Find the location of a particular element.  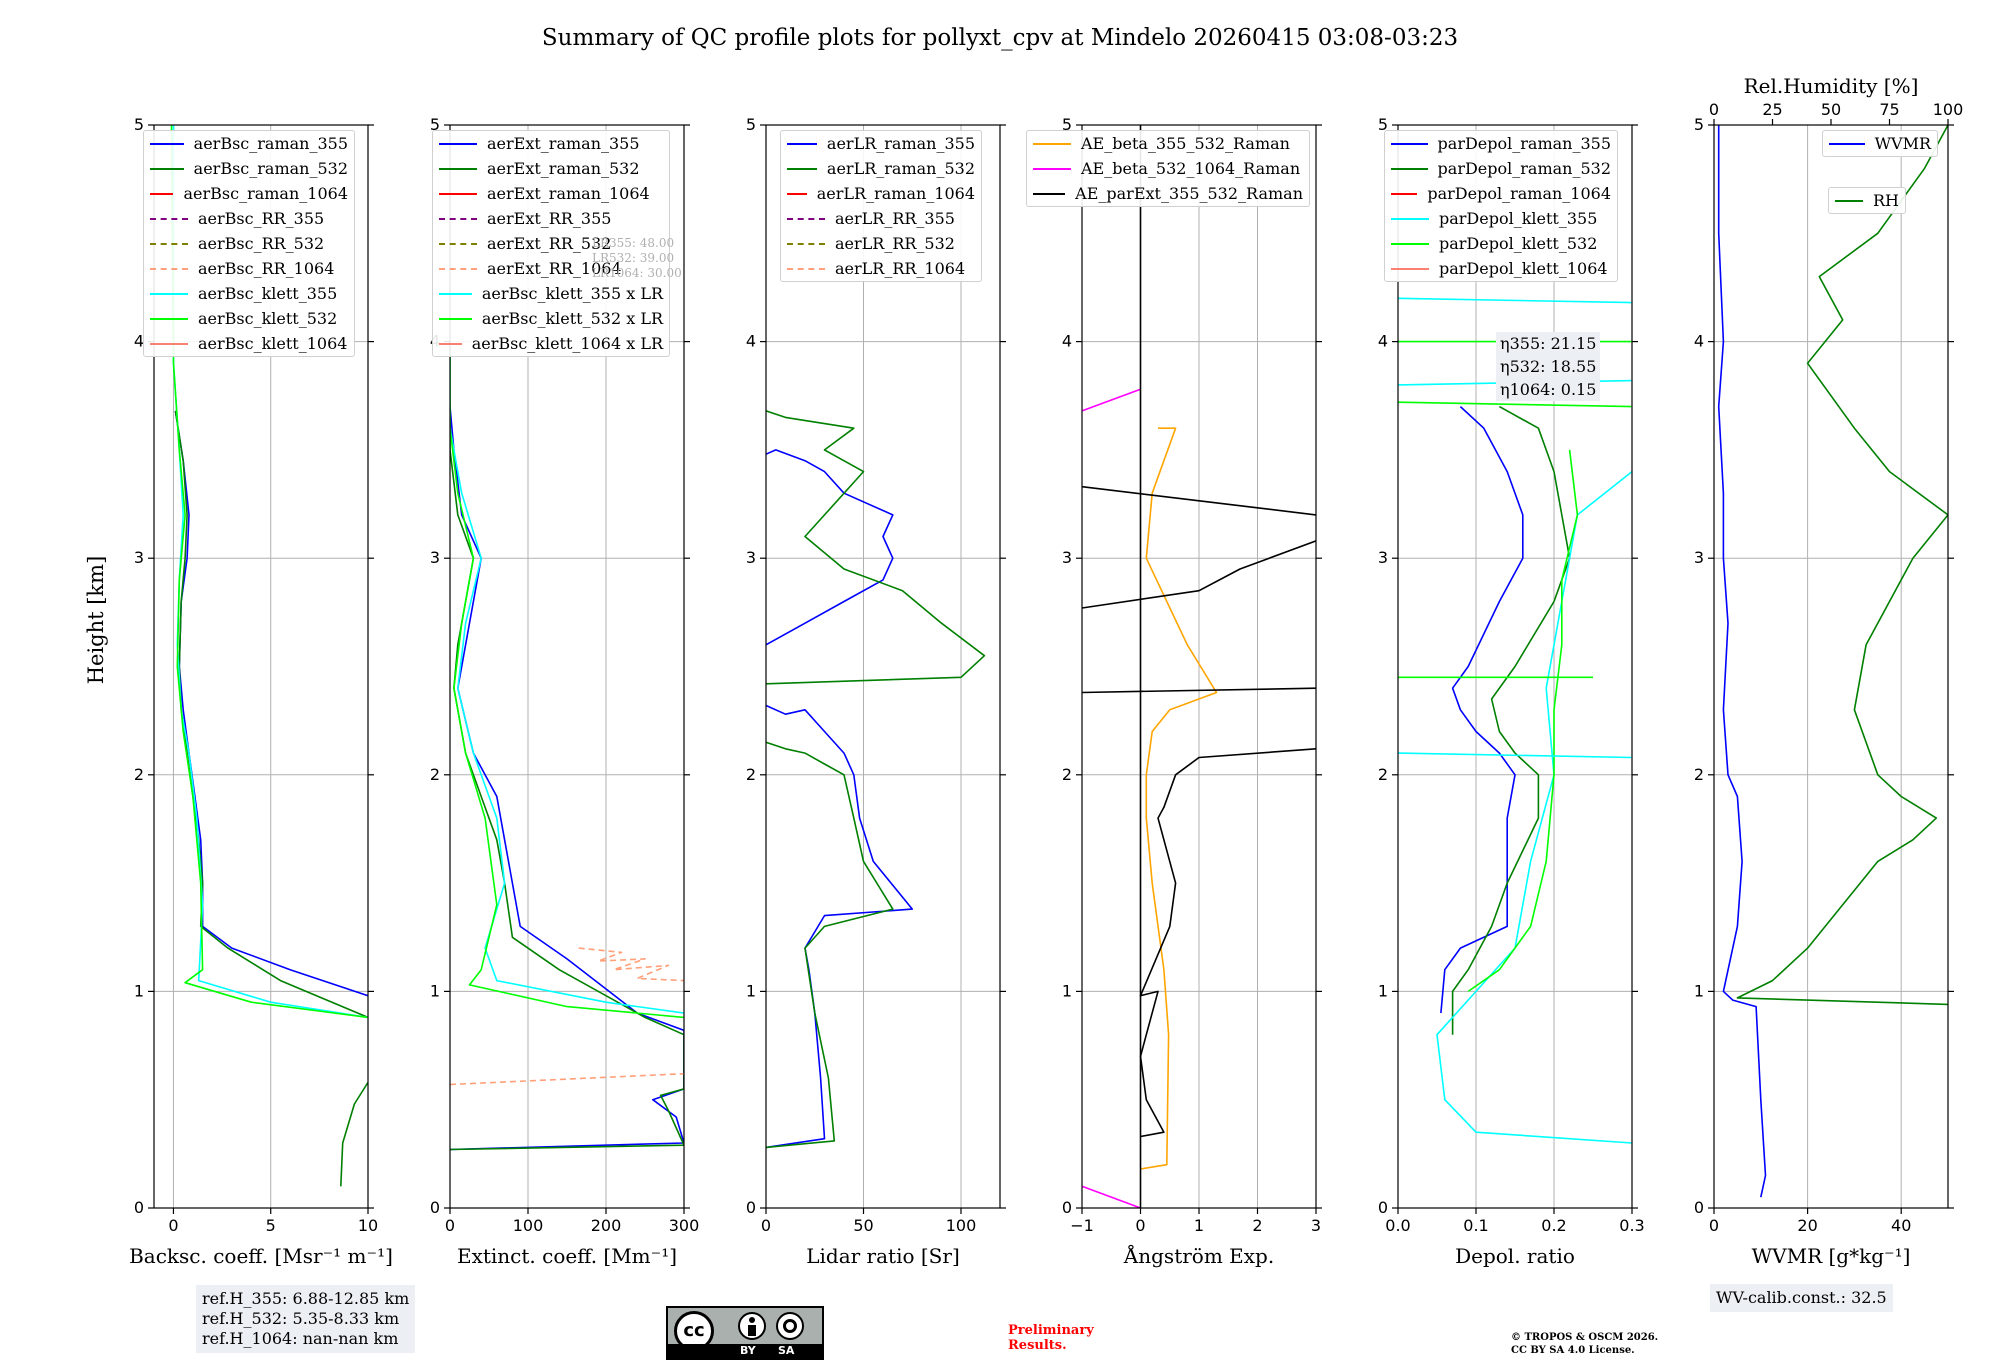

legend-entry: aerLR_RR_1064 is located at coordinates (881, 268).